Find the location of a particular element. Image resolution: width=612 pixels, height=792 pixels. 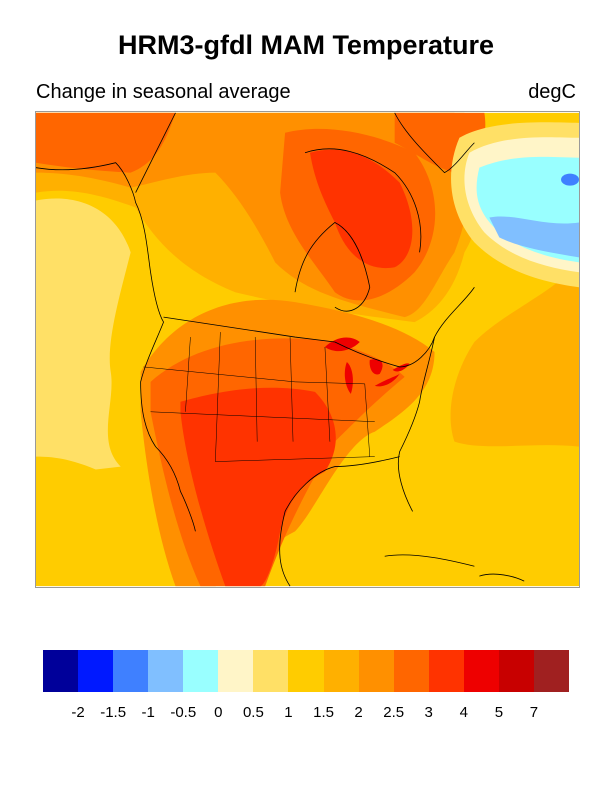

colorbar-label: -1.5 is located at coordinates (113, 712).